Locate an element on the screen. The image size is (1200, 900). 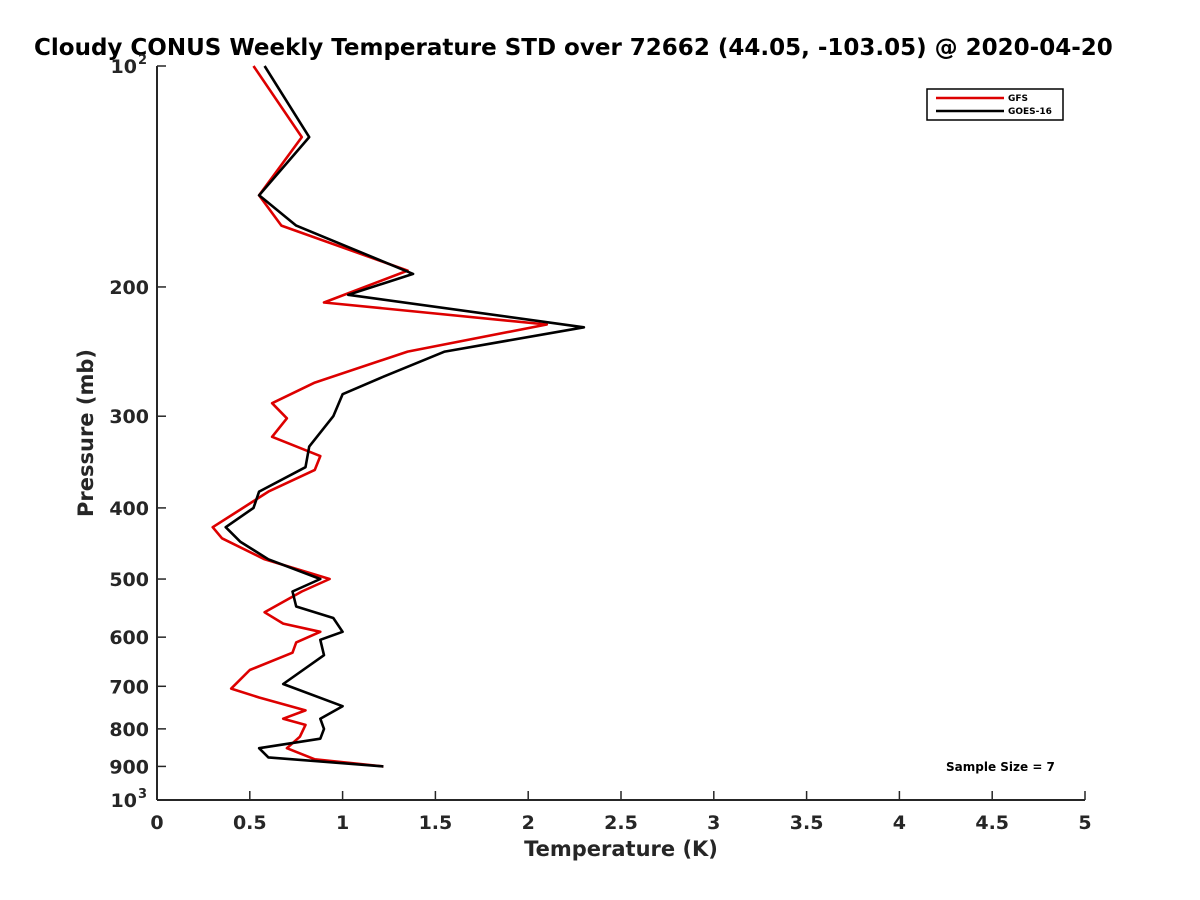
legend-label-goes16: GOES-16 is located at coordinates (1030, 112).